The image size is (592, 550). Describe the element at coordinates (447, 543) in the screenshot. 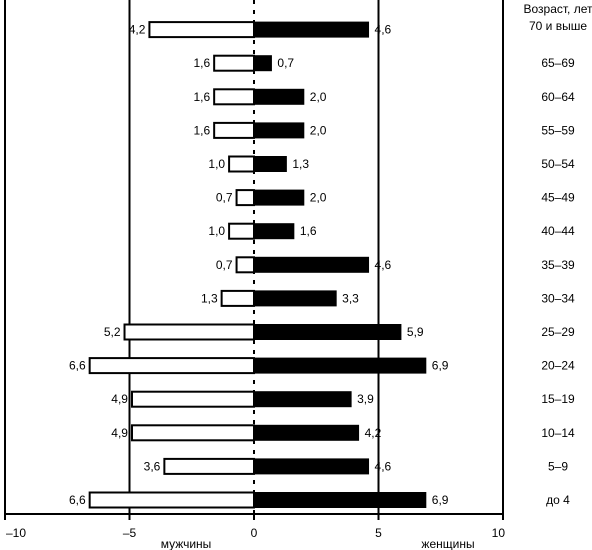

I see `female-series-label: женщины` at that location.